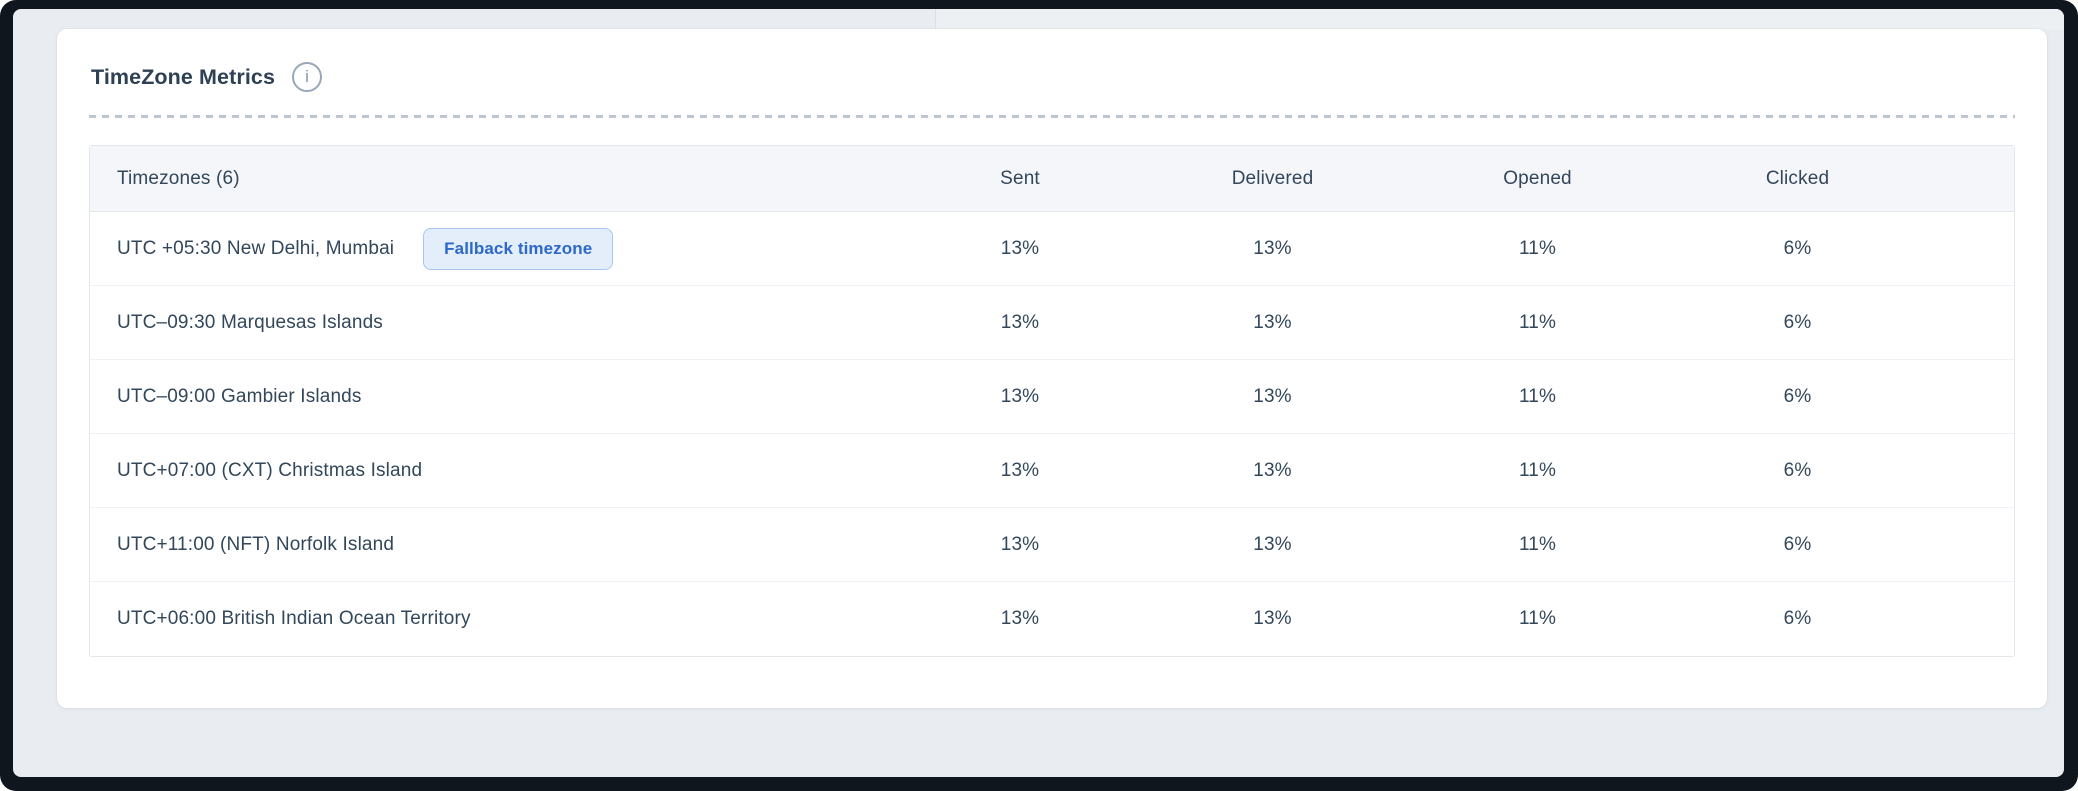 This screenshot has width=2078, height=791. What do you see at coordinates (178, 178) in the screenshot?
I see `column-header-timezones: Timezones (6)` at bounding box center [178, 178].